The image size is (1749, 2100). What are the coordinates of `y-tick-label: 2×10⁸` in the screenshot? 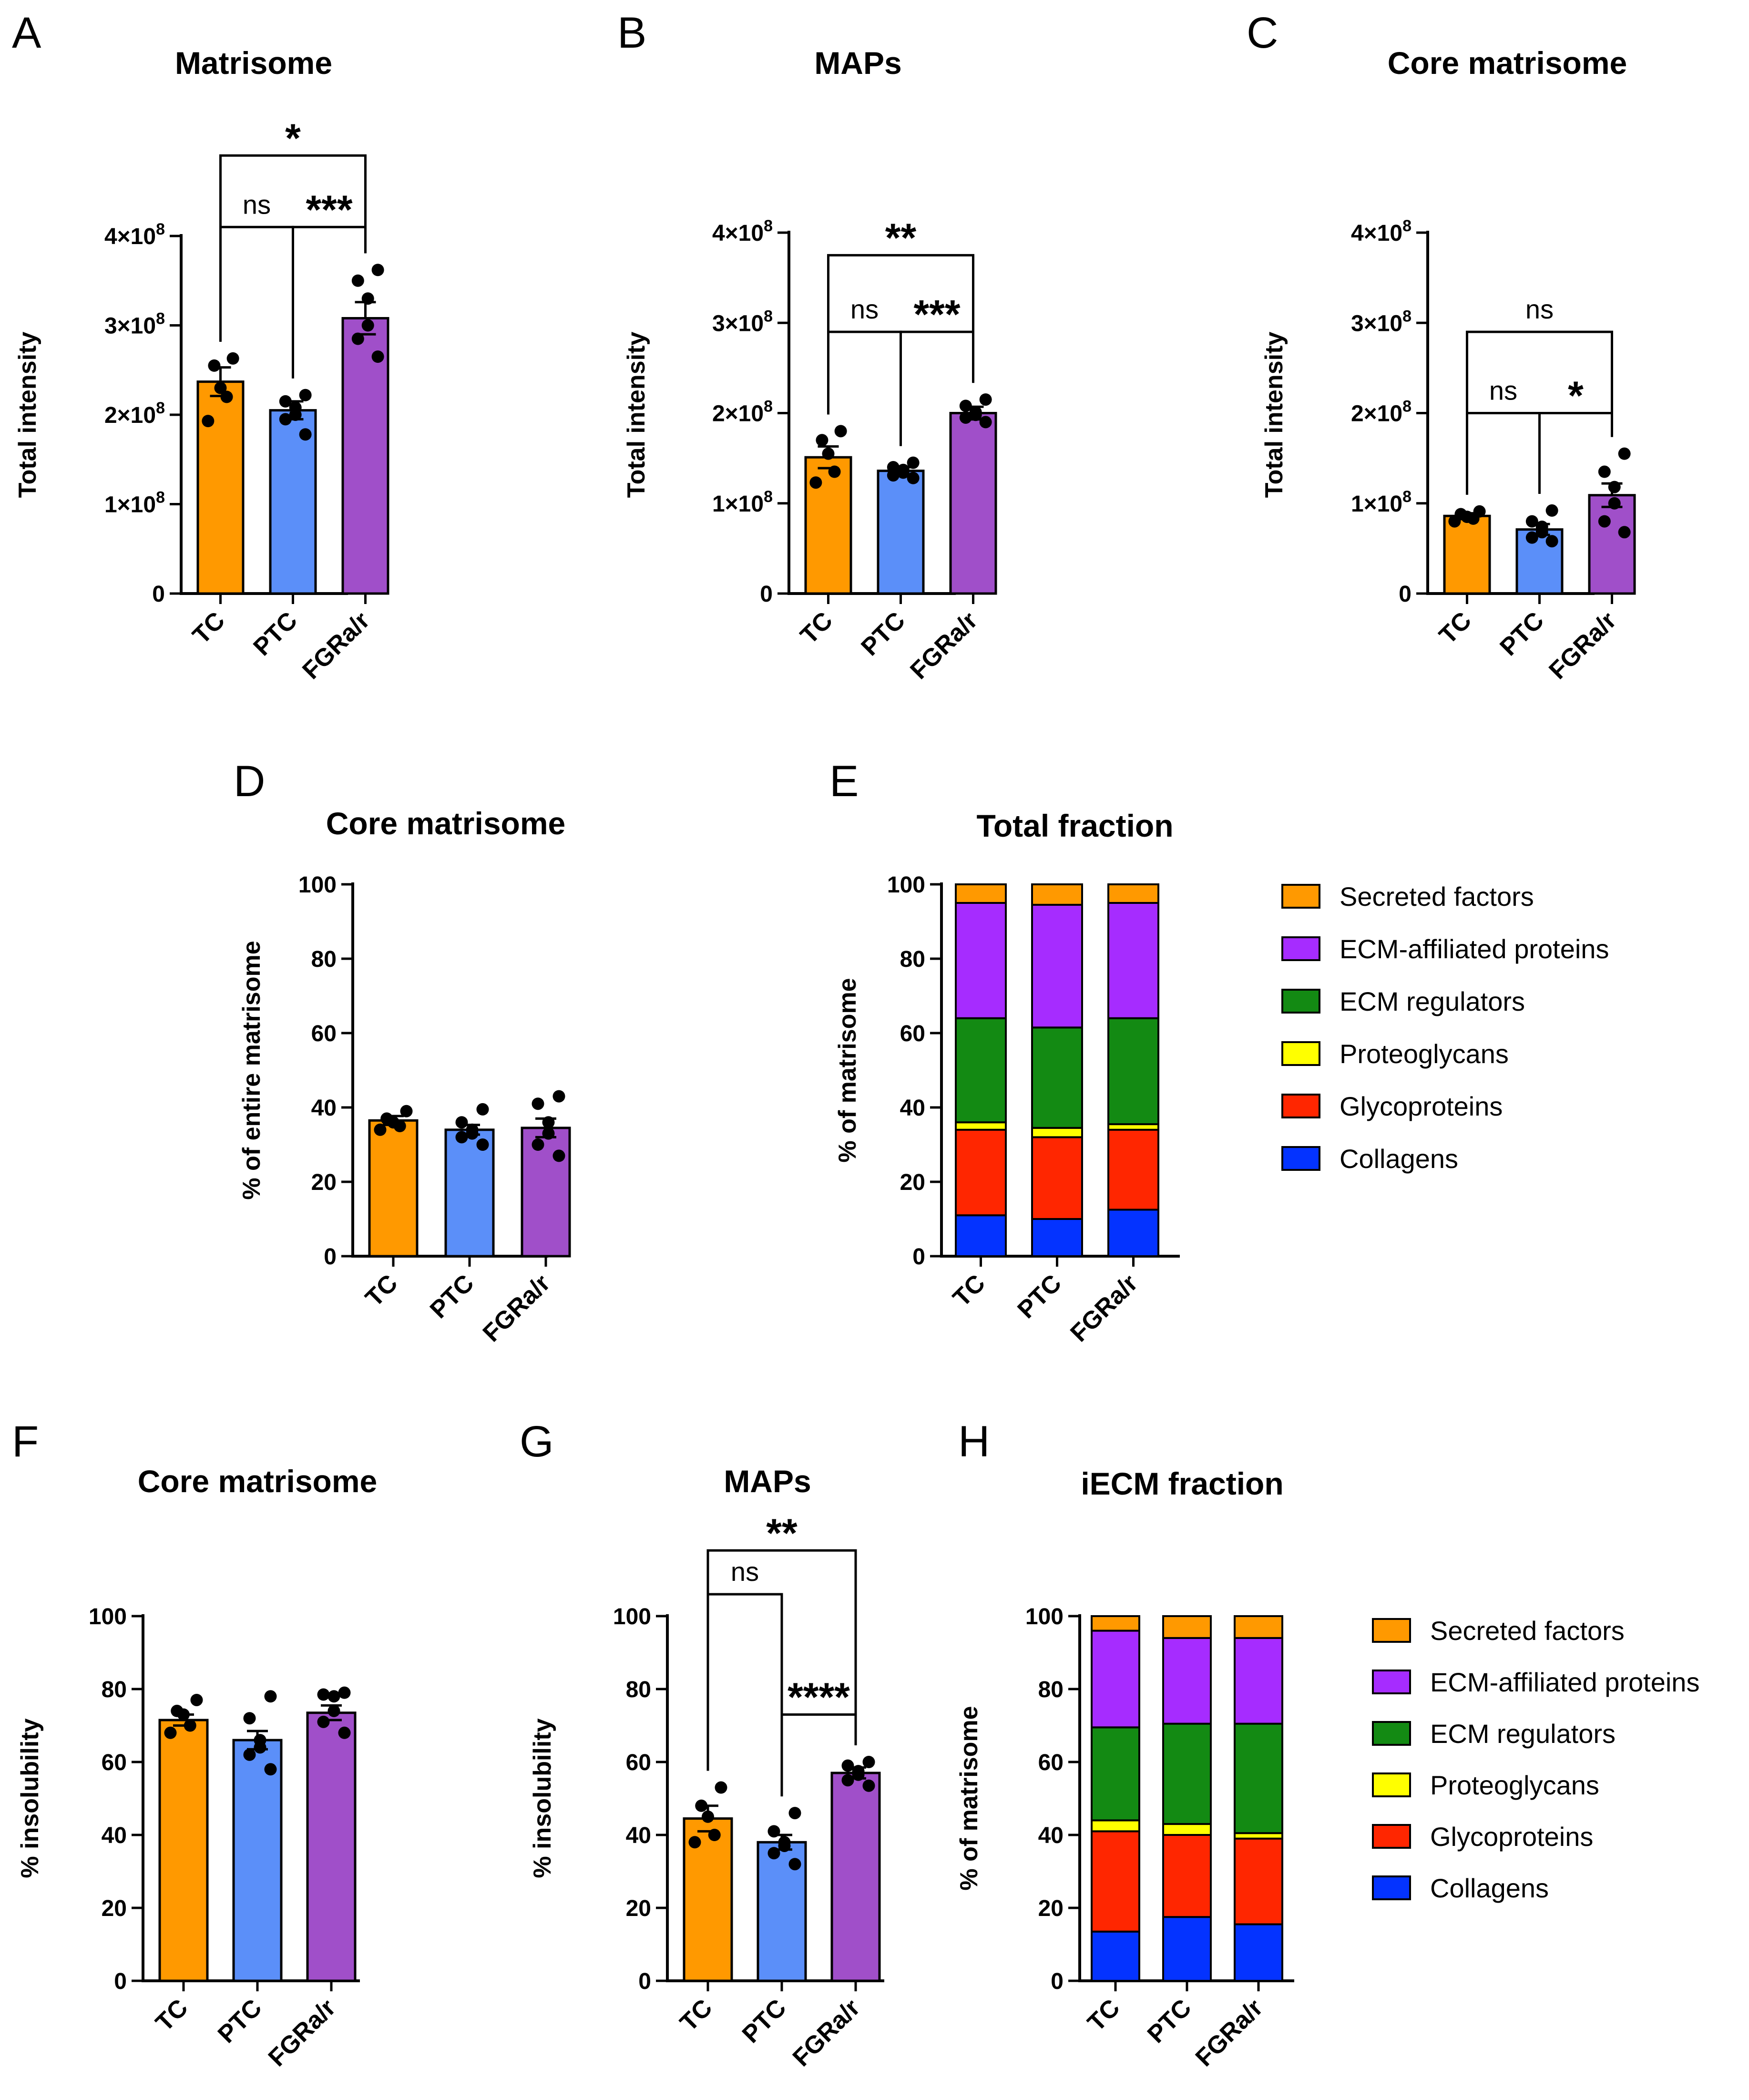 It's located at (134, 413).